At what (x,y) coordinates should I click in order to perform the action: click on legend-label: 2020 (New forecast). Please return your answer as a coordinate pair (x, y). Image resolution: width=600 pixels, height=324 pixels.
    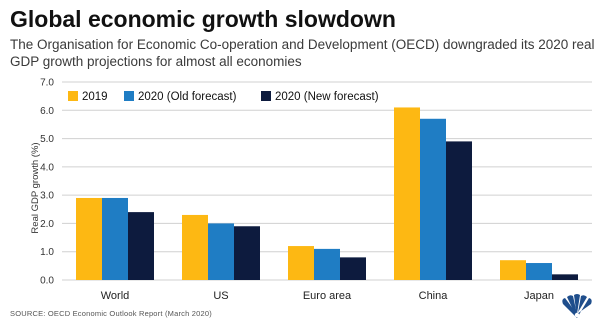
    Looking at the image, I should click on (327, 97).